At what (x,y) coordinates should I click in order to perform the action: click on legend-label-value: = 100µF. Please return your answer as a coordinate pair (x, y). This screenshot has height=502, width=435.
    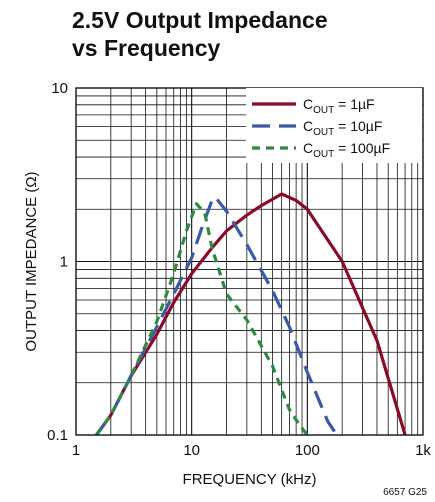
    Looking at the image, I should click on (362, 148).